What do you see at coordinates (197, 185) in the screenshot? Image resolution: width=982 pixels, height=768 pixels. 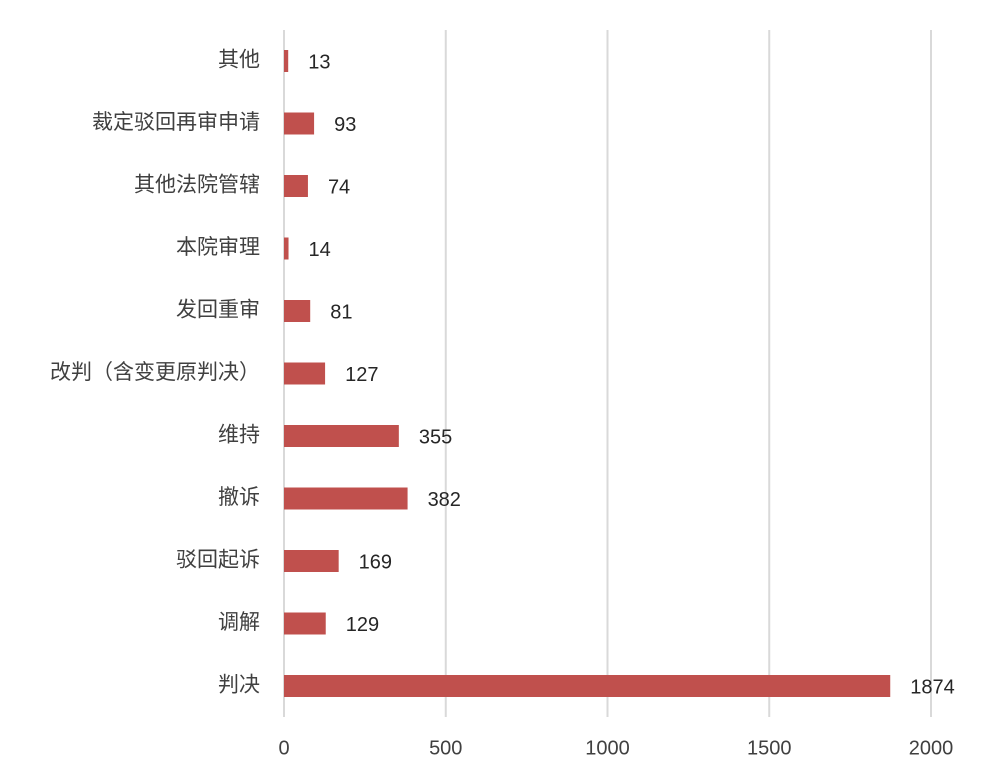 I see `y-tick-label: 其他法院管辖` at bounding box center [197, 185].